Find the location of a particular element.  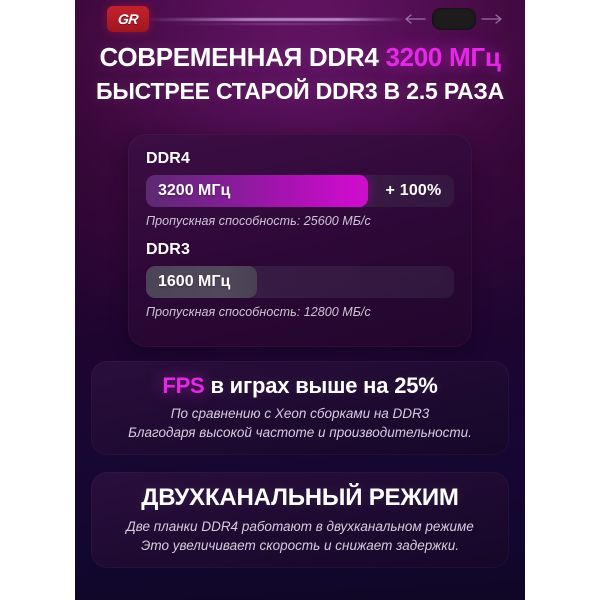

fps-title: FPS в играх выше на 25% is located at coordinates (300, 386).